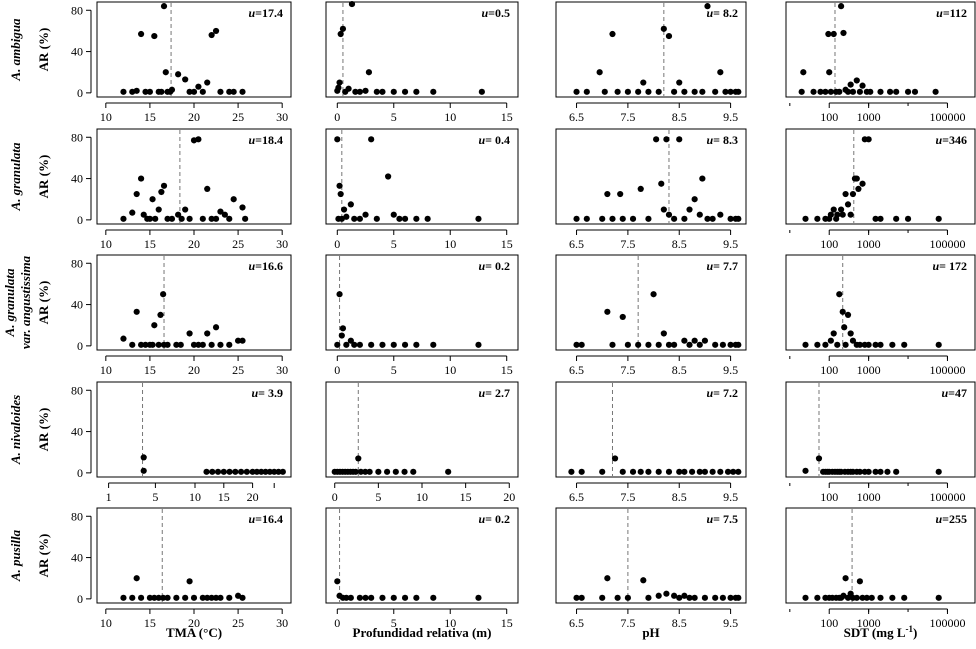 The width and height of the screenshot is (976, 649). What do you see at coordinates (282, 117) in the screenshot?
I see `x-tick-label: 30` at bounding box center [282, 117].